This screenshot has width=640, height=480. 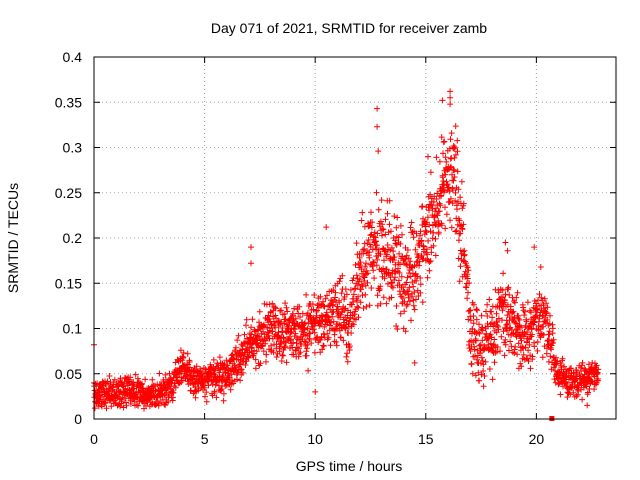 I want to click on x-tick-labels: 0 5 10 15 20, so click(x=317, y=439).